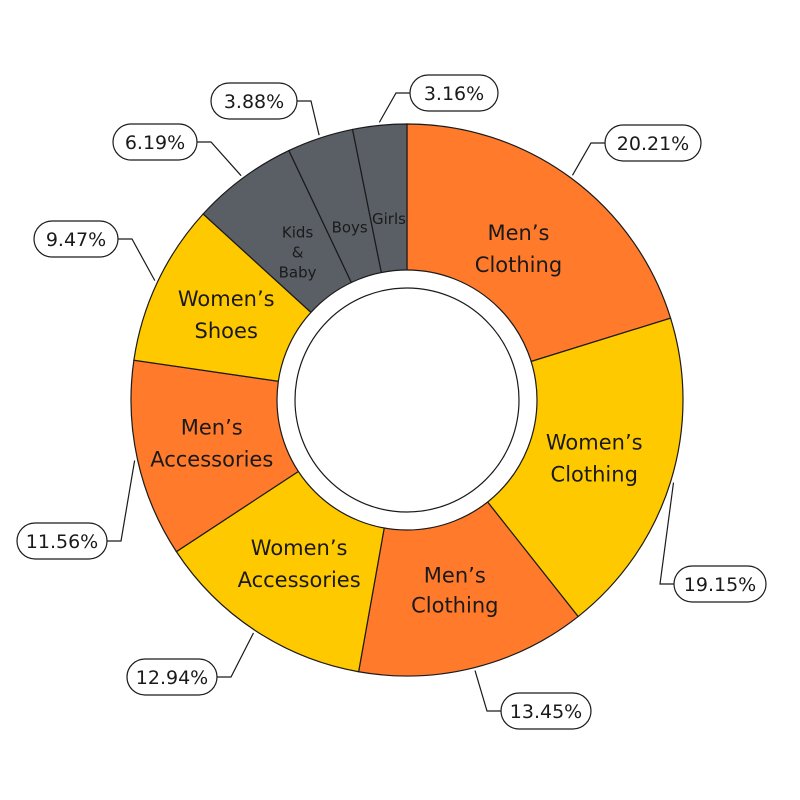 The height and width of the screenshot is (800, 800). I want to click on slice-label-5: Women’s Shoes, so click(226, 315).